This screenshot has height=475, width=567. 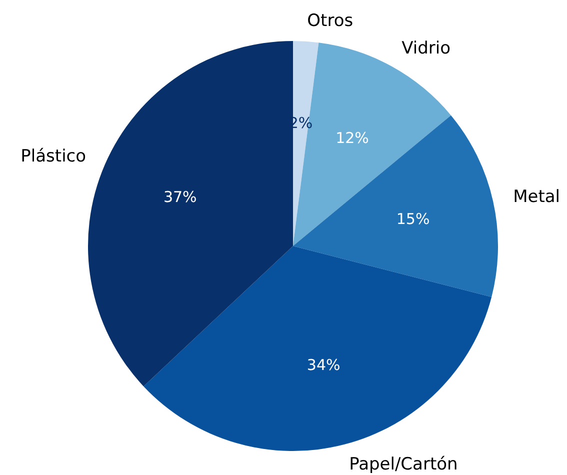 What do you see at coordinates (426, 48) in the screenshot?
I see `slice-label: Vidrio` at bounding box center [426, 48].